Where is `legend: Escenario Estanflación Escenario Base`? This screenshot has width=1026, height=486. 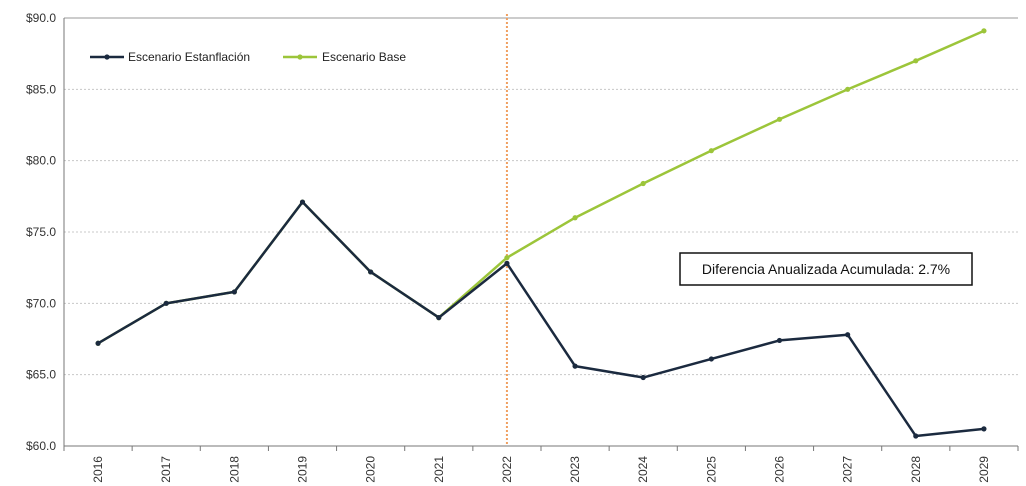
legend: Escenario Estanflación Escenario Base is located at coordinates (248, 57).